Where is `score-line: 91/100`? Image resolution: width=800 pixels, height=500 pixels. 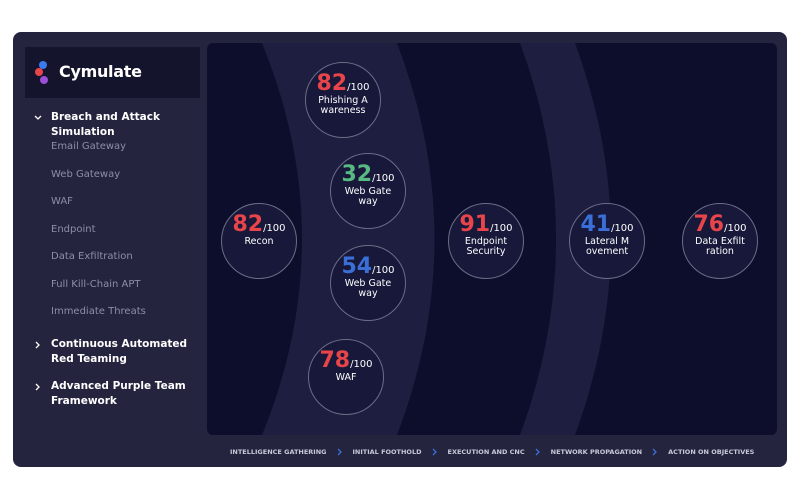
score-line: 91/100 is located at coordinates (486, 224).